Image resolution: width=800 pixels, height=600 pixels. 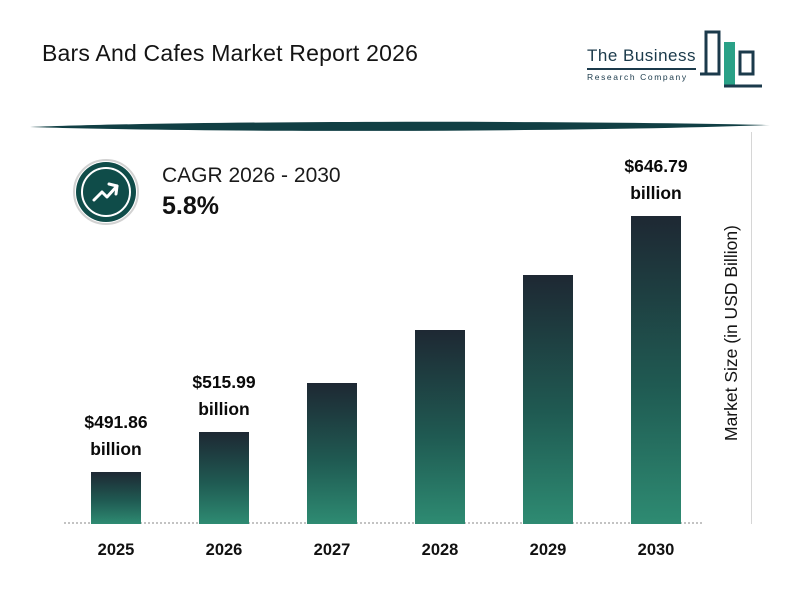 I want to click on x-tick-label: 2028, so click(x=440, y=550).